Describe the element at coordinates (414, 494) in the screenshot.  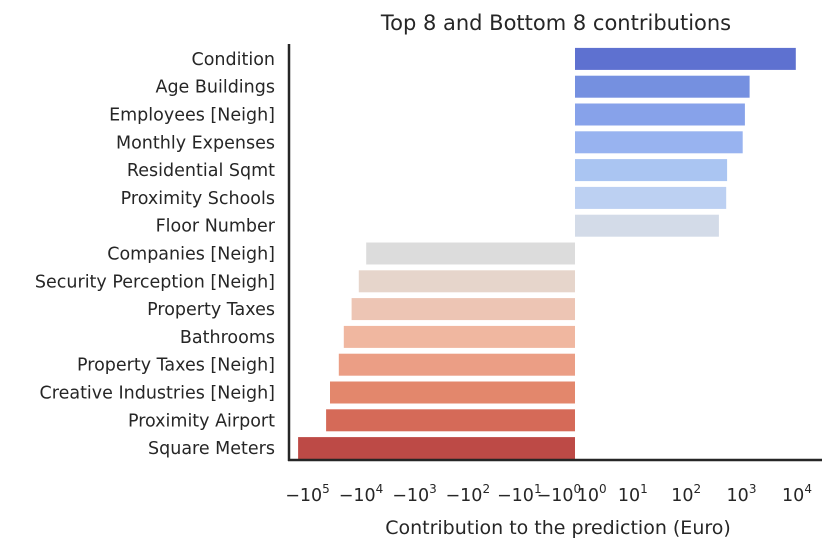
I see `x-tick-label: −103` at that location.